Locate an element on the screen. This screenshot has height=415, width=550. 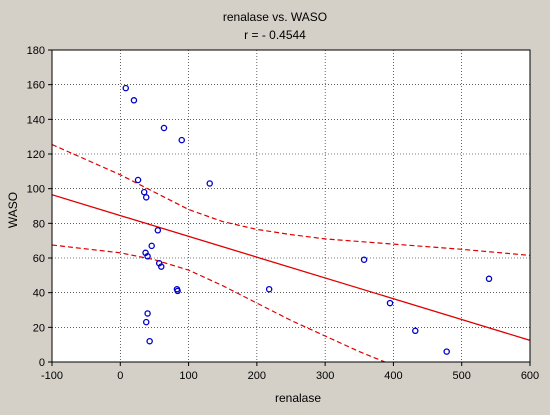
x-tick-label: 100 is located at coordinates (188, 376).